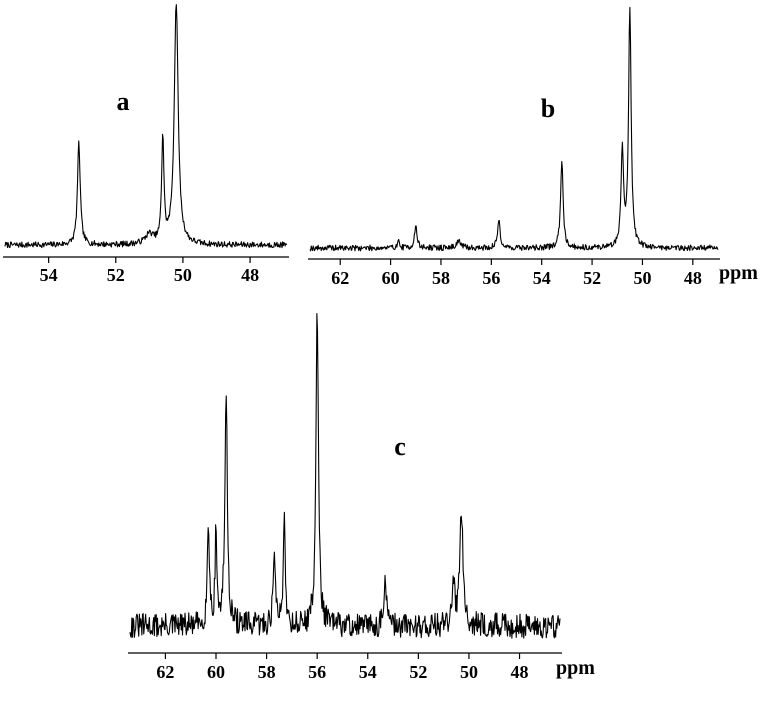 The width and height of the screenshot is (780, 701). I want to click on x-unit-label-b: ppm, so click(738, 273).